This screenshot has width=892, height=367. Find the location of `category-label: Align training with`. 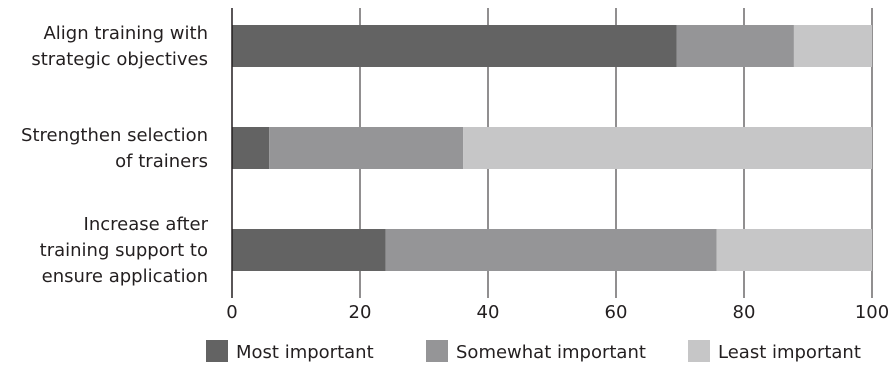

category-label: Align training with is located at coordinates (125, 33).